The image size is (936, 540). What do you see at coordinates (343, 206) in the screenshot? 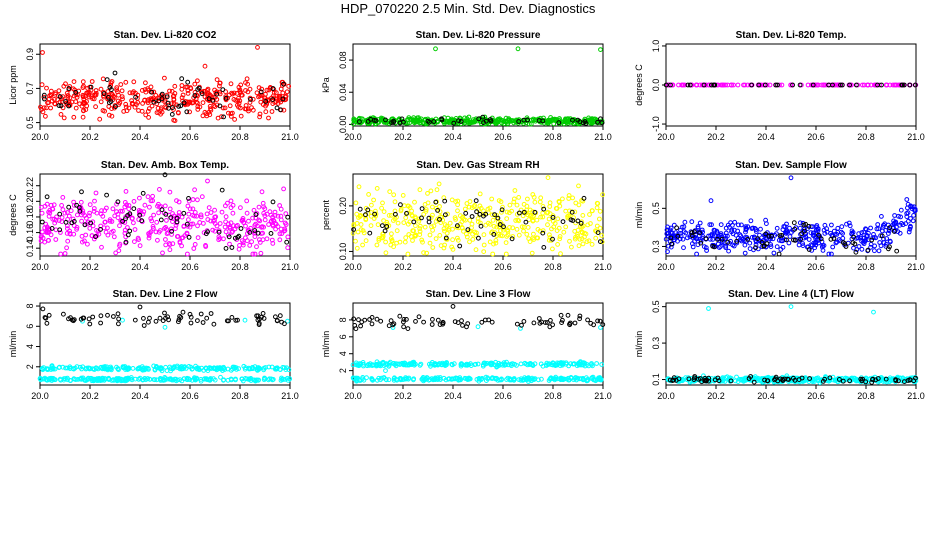
I see `y-tick-label: 0.20` at bounding box center [343, 206].